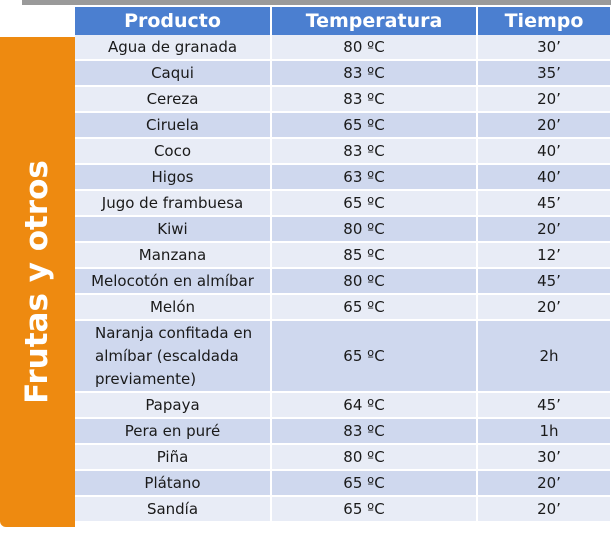 Image resolution: width=611 pixels, height=534 pixels. What do you see at coordinates (173, 307) in the screenshot?
I see `product-cell: Melón` at bounding box center [173, 307].